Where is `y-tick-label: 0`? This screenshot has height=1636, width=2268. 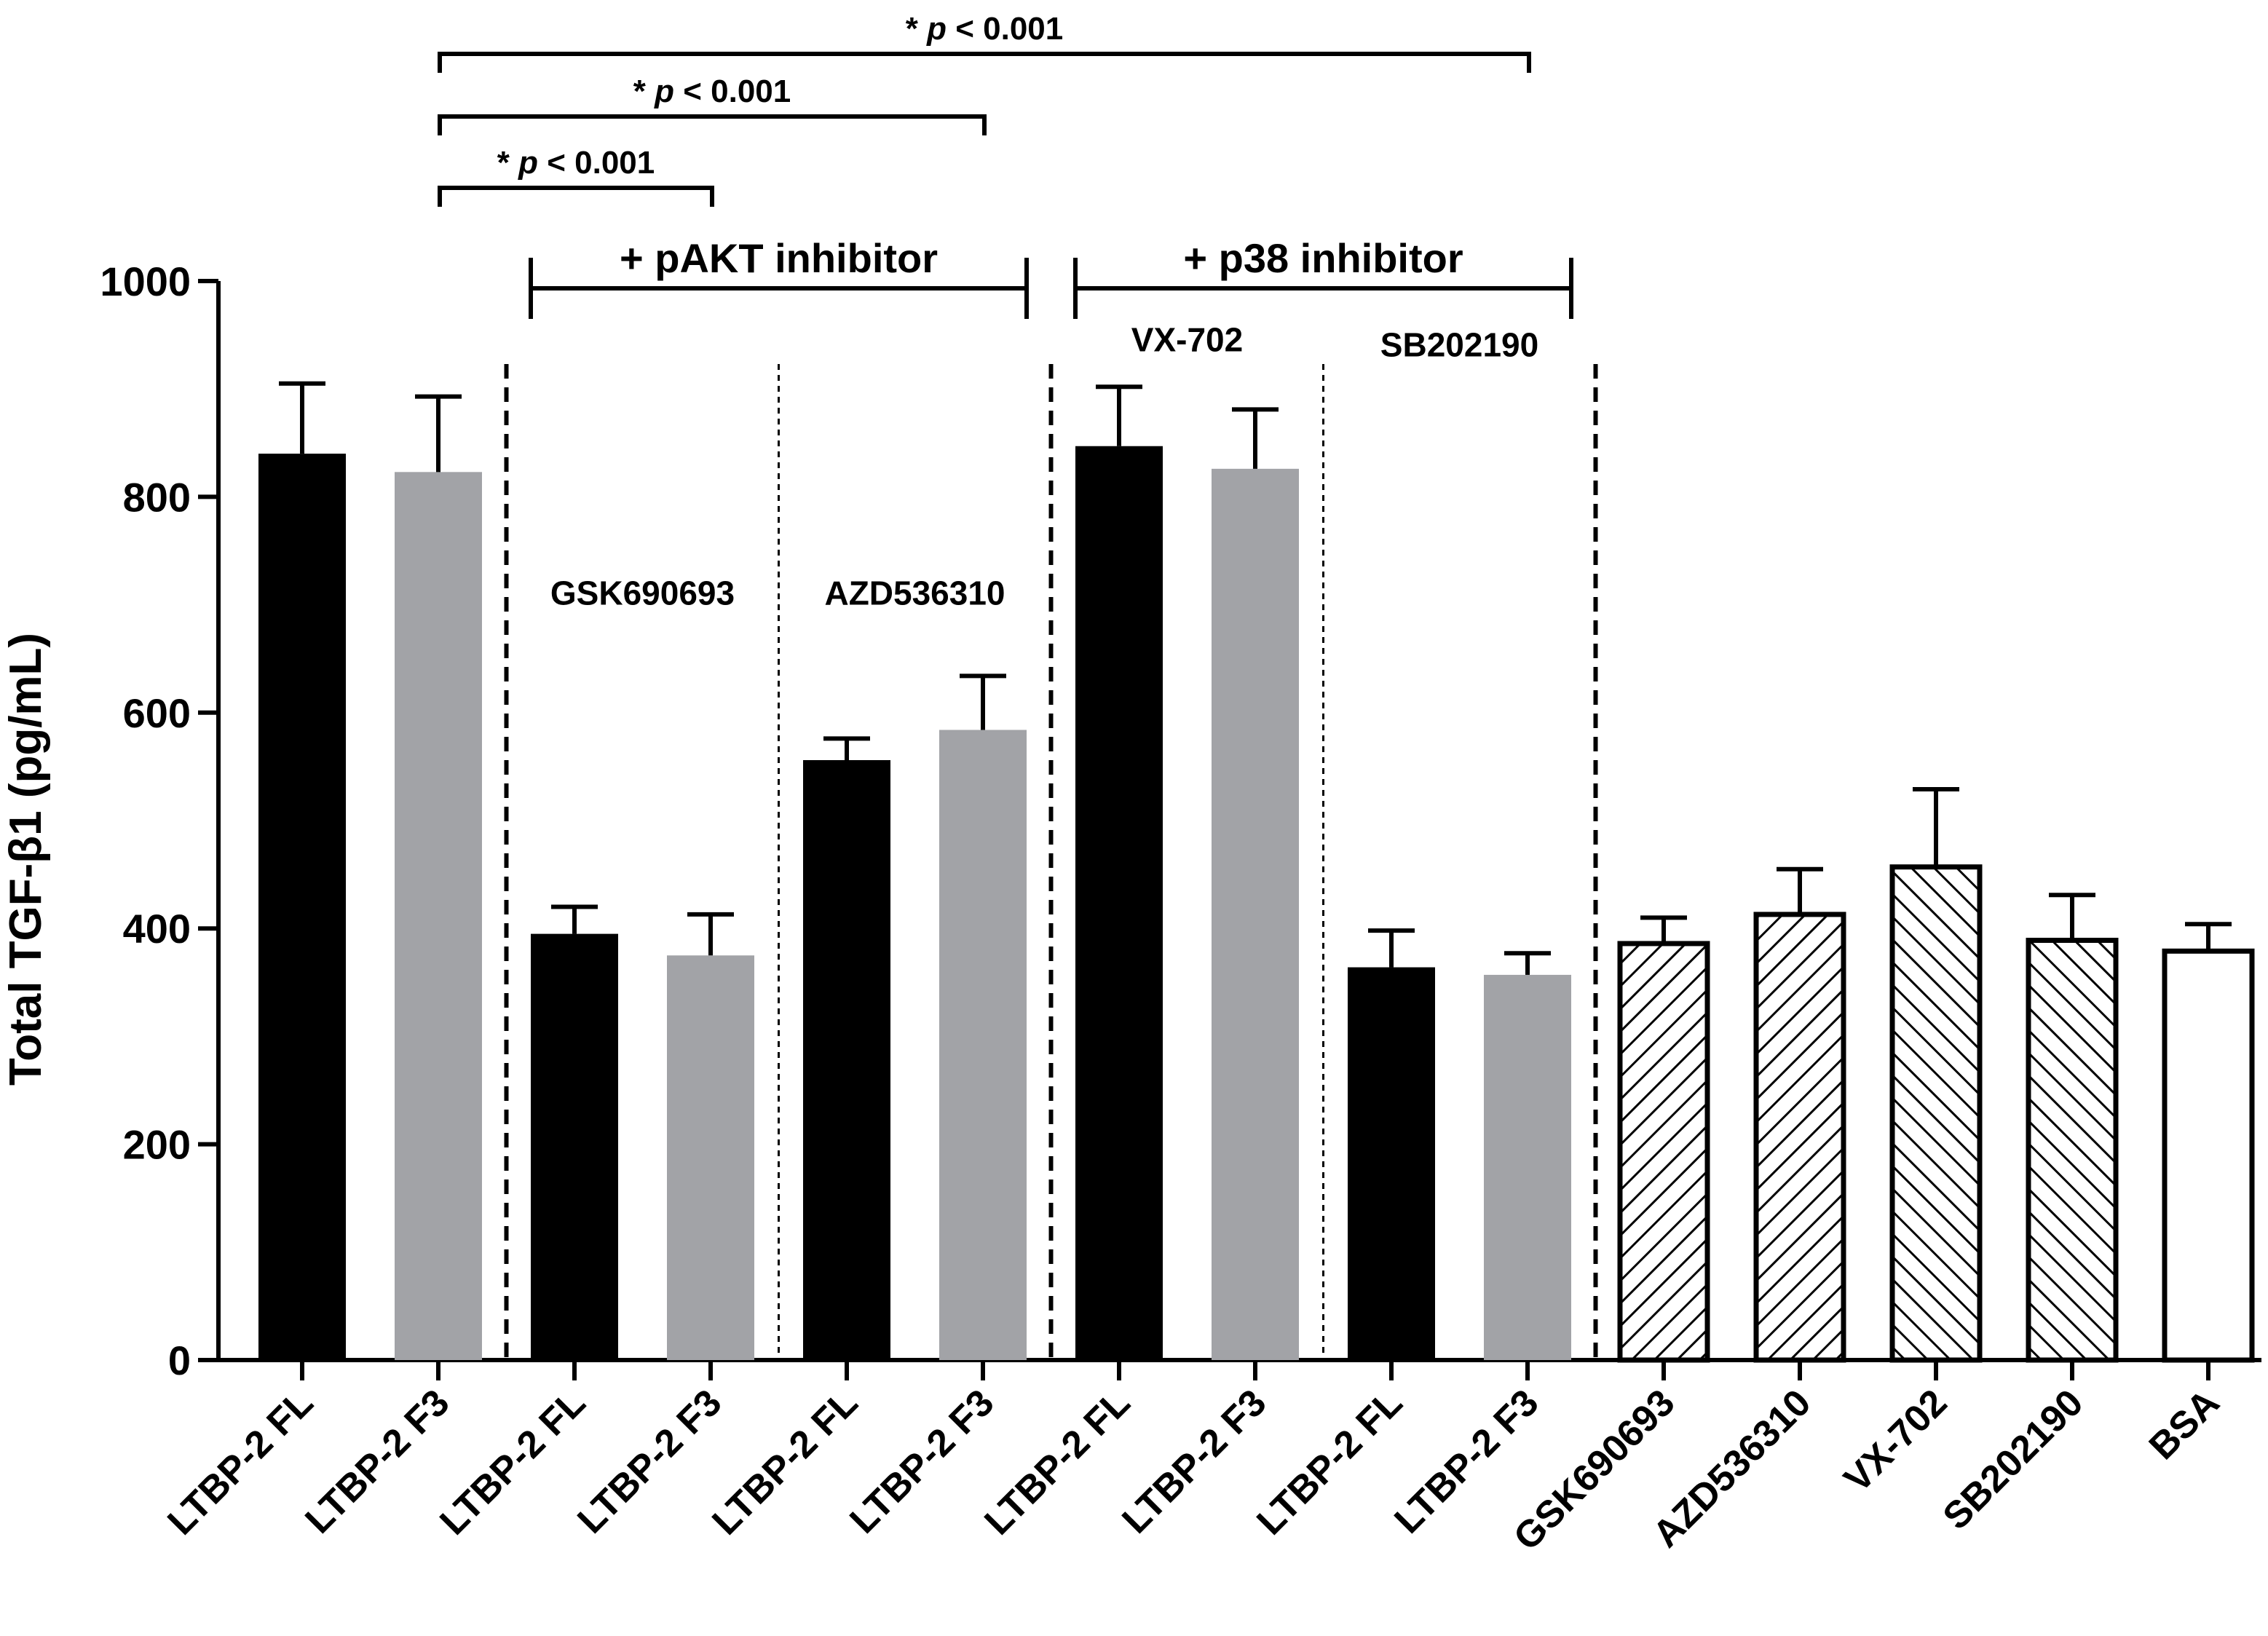
y-tick-label: 0 is located at coordinates (180, 1360).